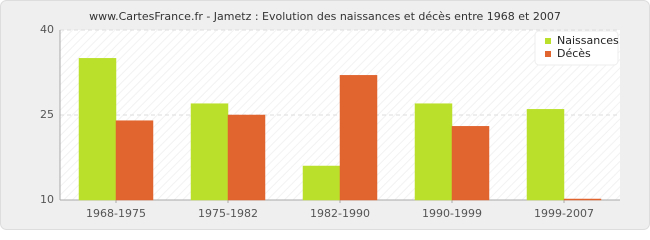  I want to click on y-tick-label: 10, so click(47, 199).